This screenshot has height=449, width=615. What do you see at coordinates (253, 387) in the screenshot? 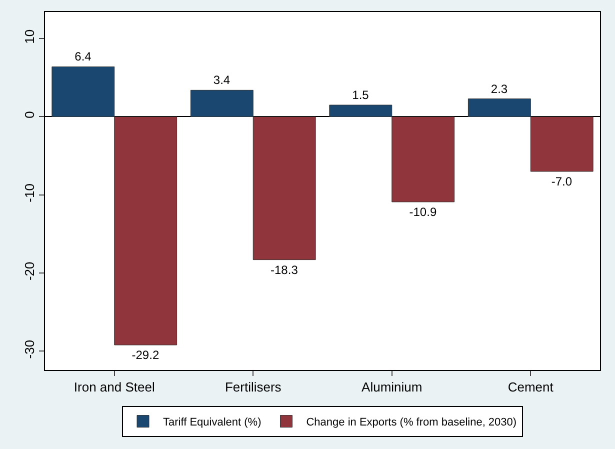
I see `x-tick-label: Fertilisers` at bounding box center [253, 387].